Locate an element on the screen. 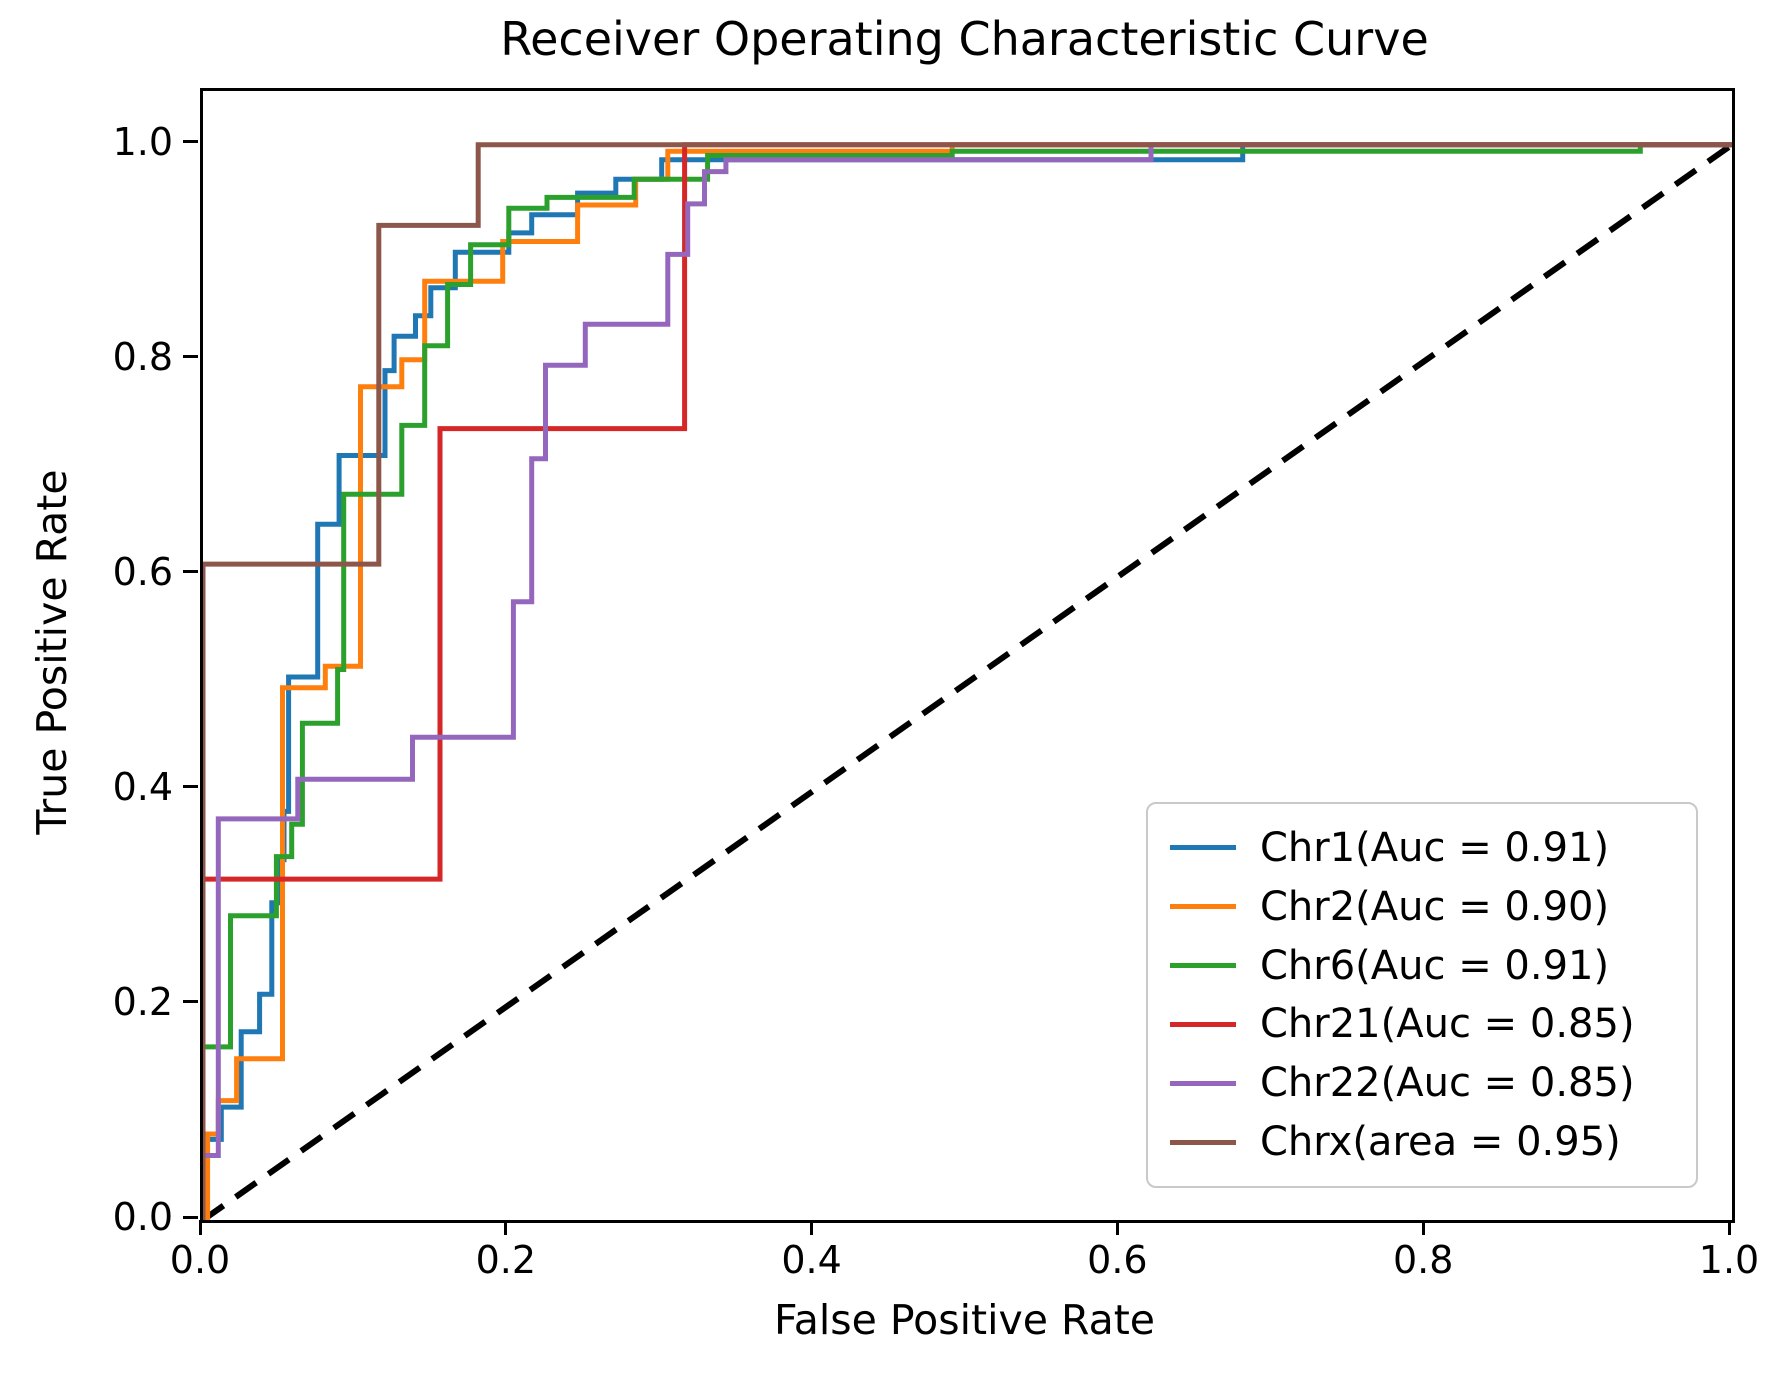 This screenshot has height=1379, width=1771. x-tick-label: 0.0 is located at coordinates (200, 1260).